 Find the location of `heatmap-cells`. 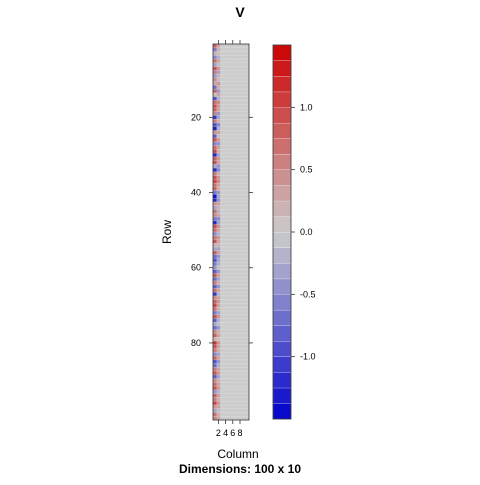

heatmap-cells is located at coordinates (231, 232).